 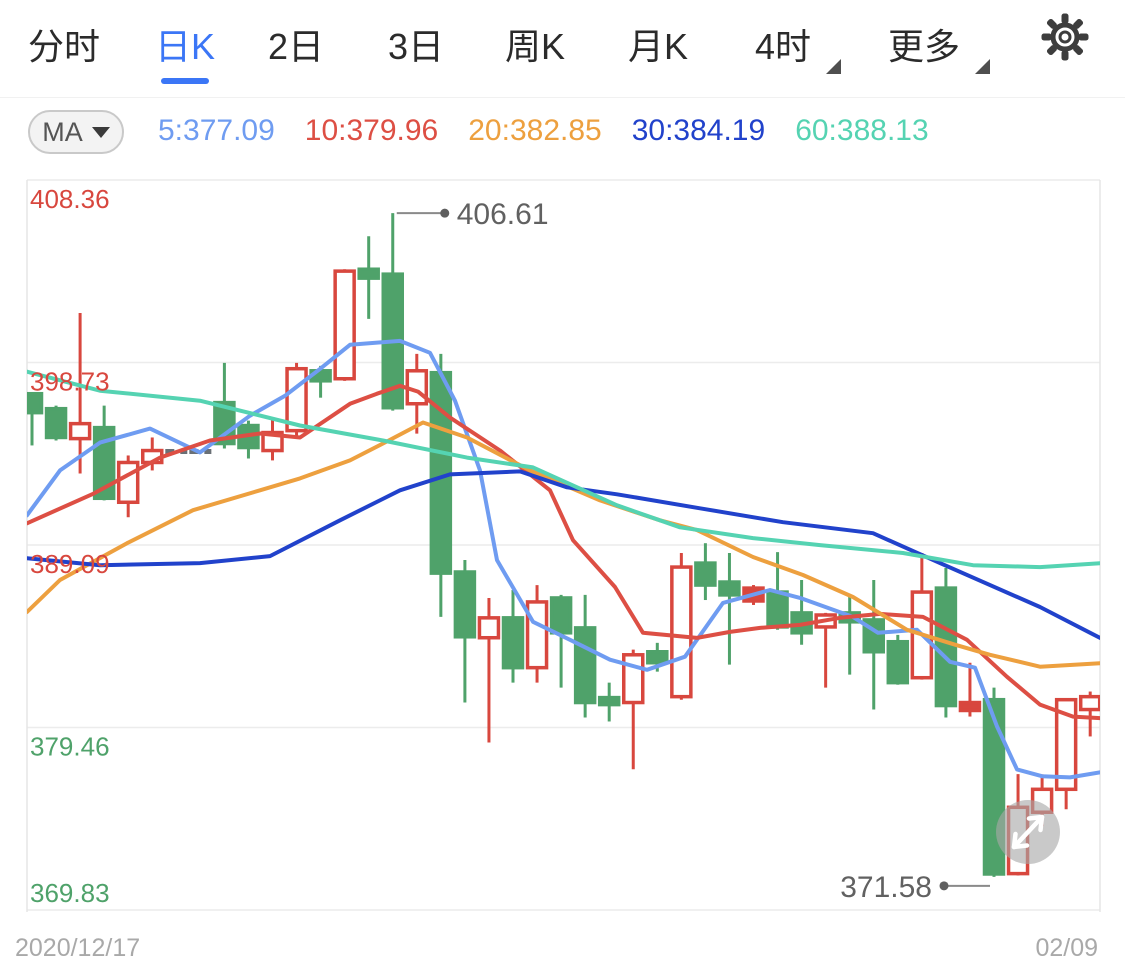 What do you see at coordinates (698, 130) in the screenshot?
I see `ma-value-30: 30:384.19` at bounding box center [698, 130].